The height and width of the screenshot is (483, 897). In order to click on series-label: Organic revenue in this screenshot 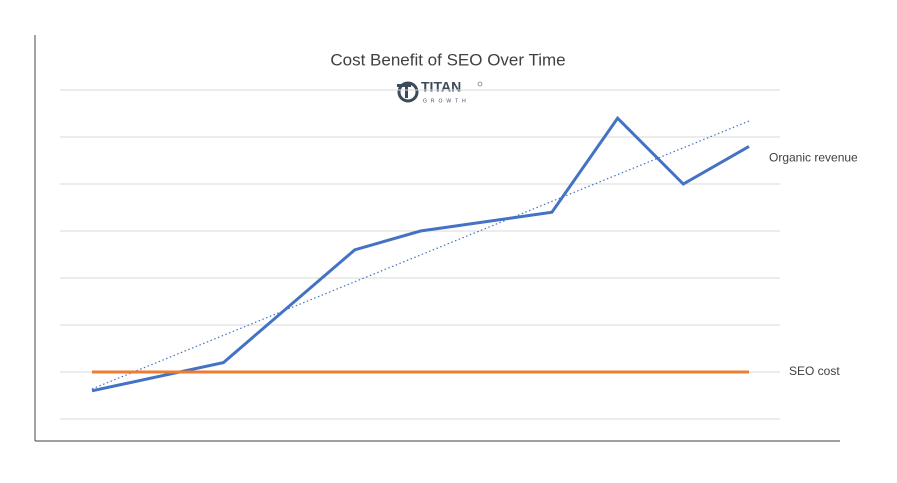, I will do `click(813, 158)`.